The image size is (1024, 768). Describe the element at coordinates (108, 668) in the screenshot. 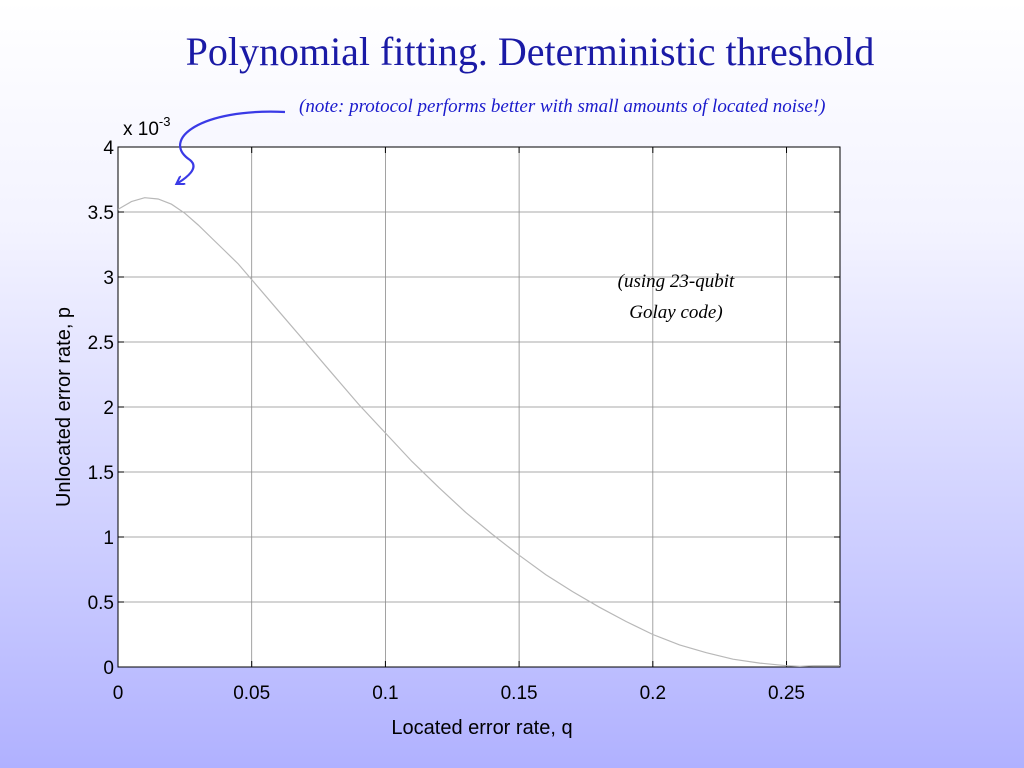

I see `y-tick-label: 0` at that location.